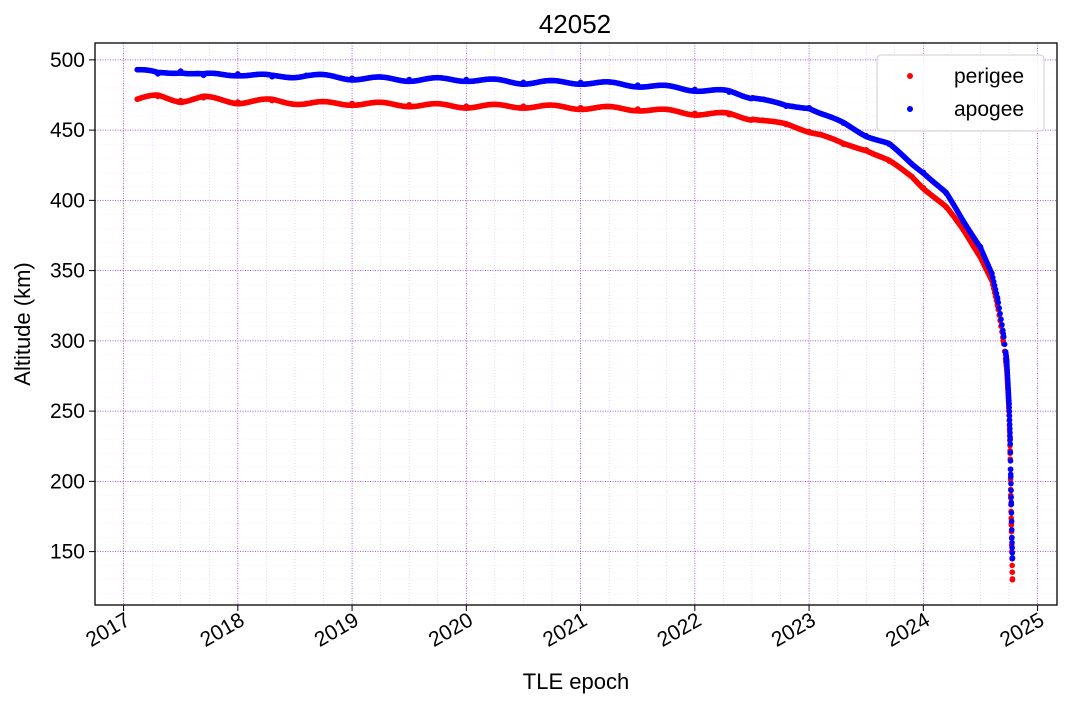  I want to click on legend-marker-perigee, so click(910, 76).